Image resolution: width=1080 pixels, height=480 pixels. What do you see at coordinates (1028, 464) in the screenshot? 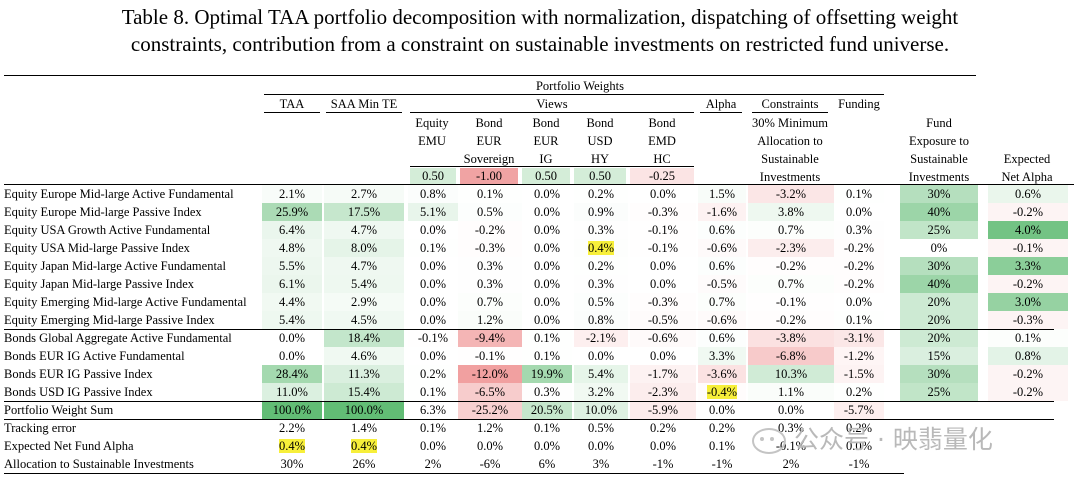
I see `cell-expected-alpha` at bounding box center [1028, 464].